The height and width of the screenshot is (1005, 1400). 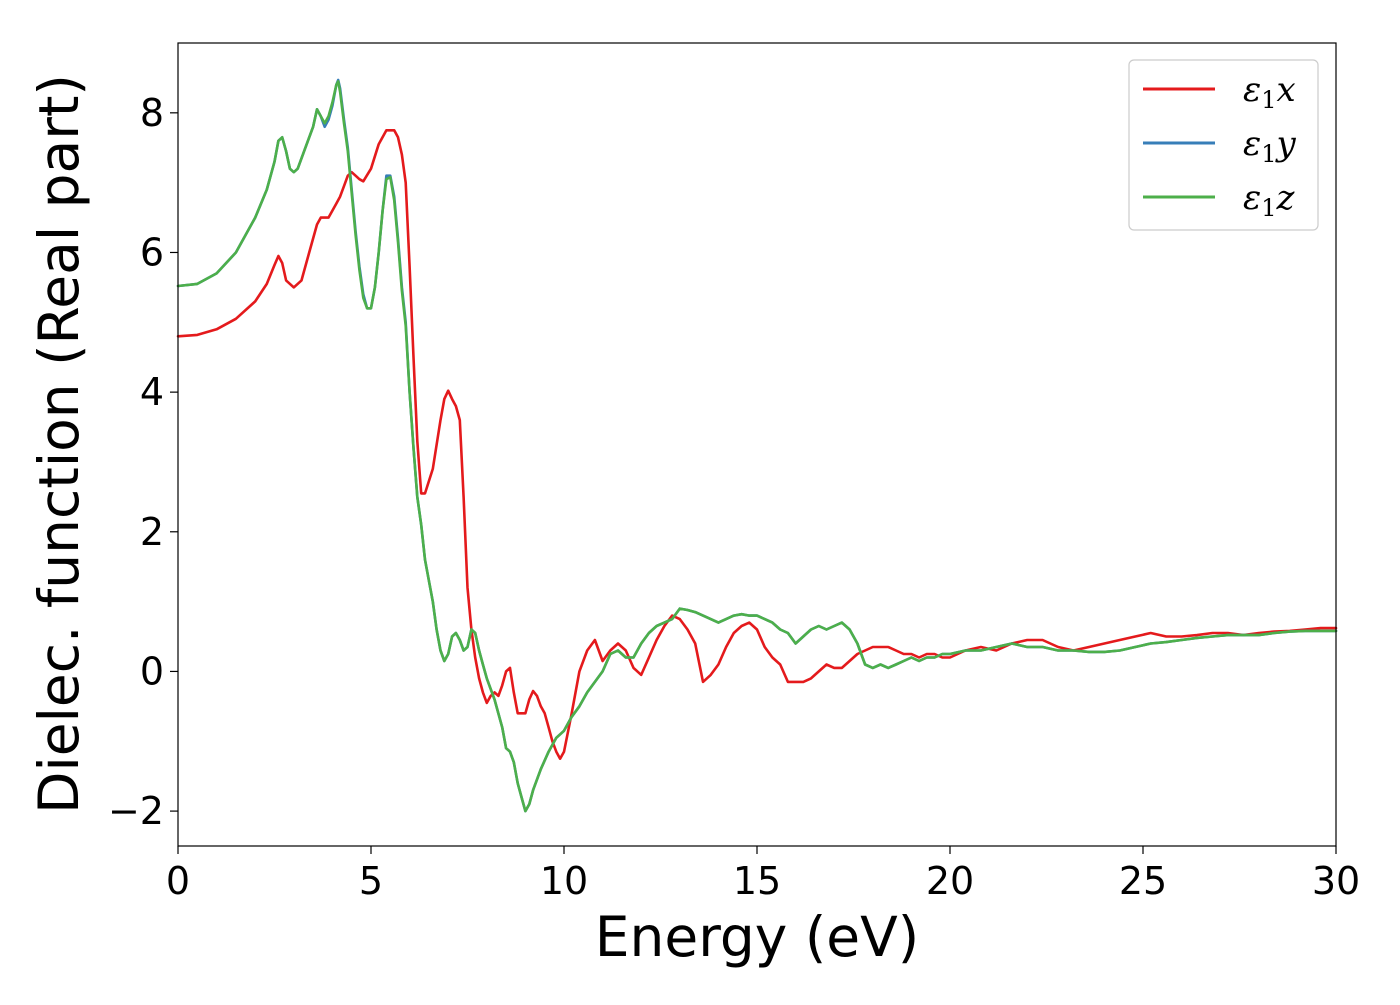 What do you see at coordinates (59, 444) in the screenshot?
I see `y-axis-title: Dielec. function (Real part)` at bounding box center [59, 444].